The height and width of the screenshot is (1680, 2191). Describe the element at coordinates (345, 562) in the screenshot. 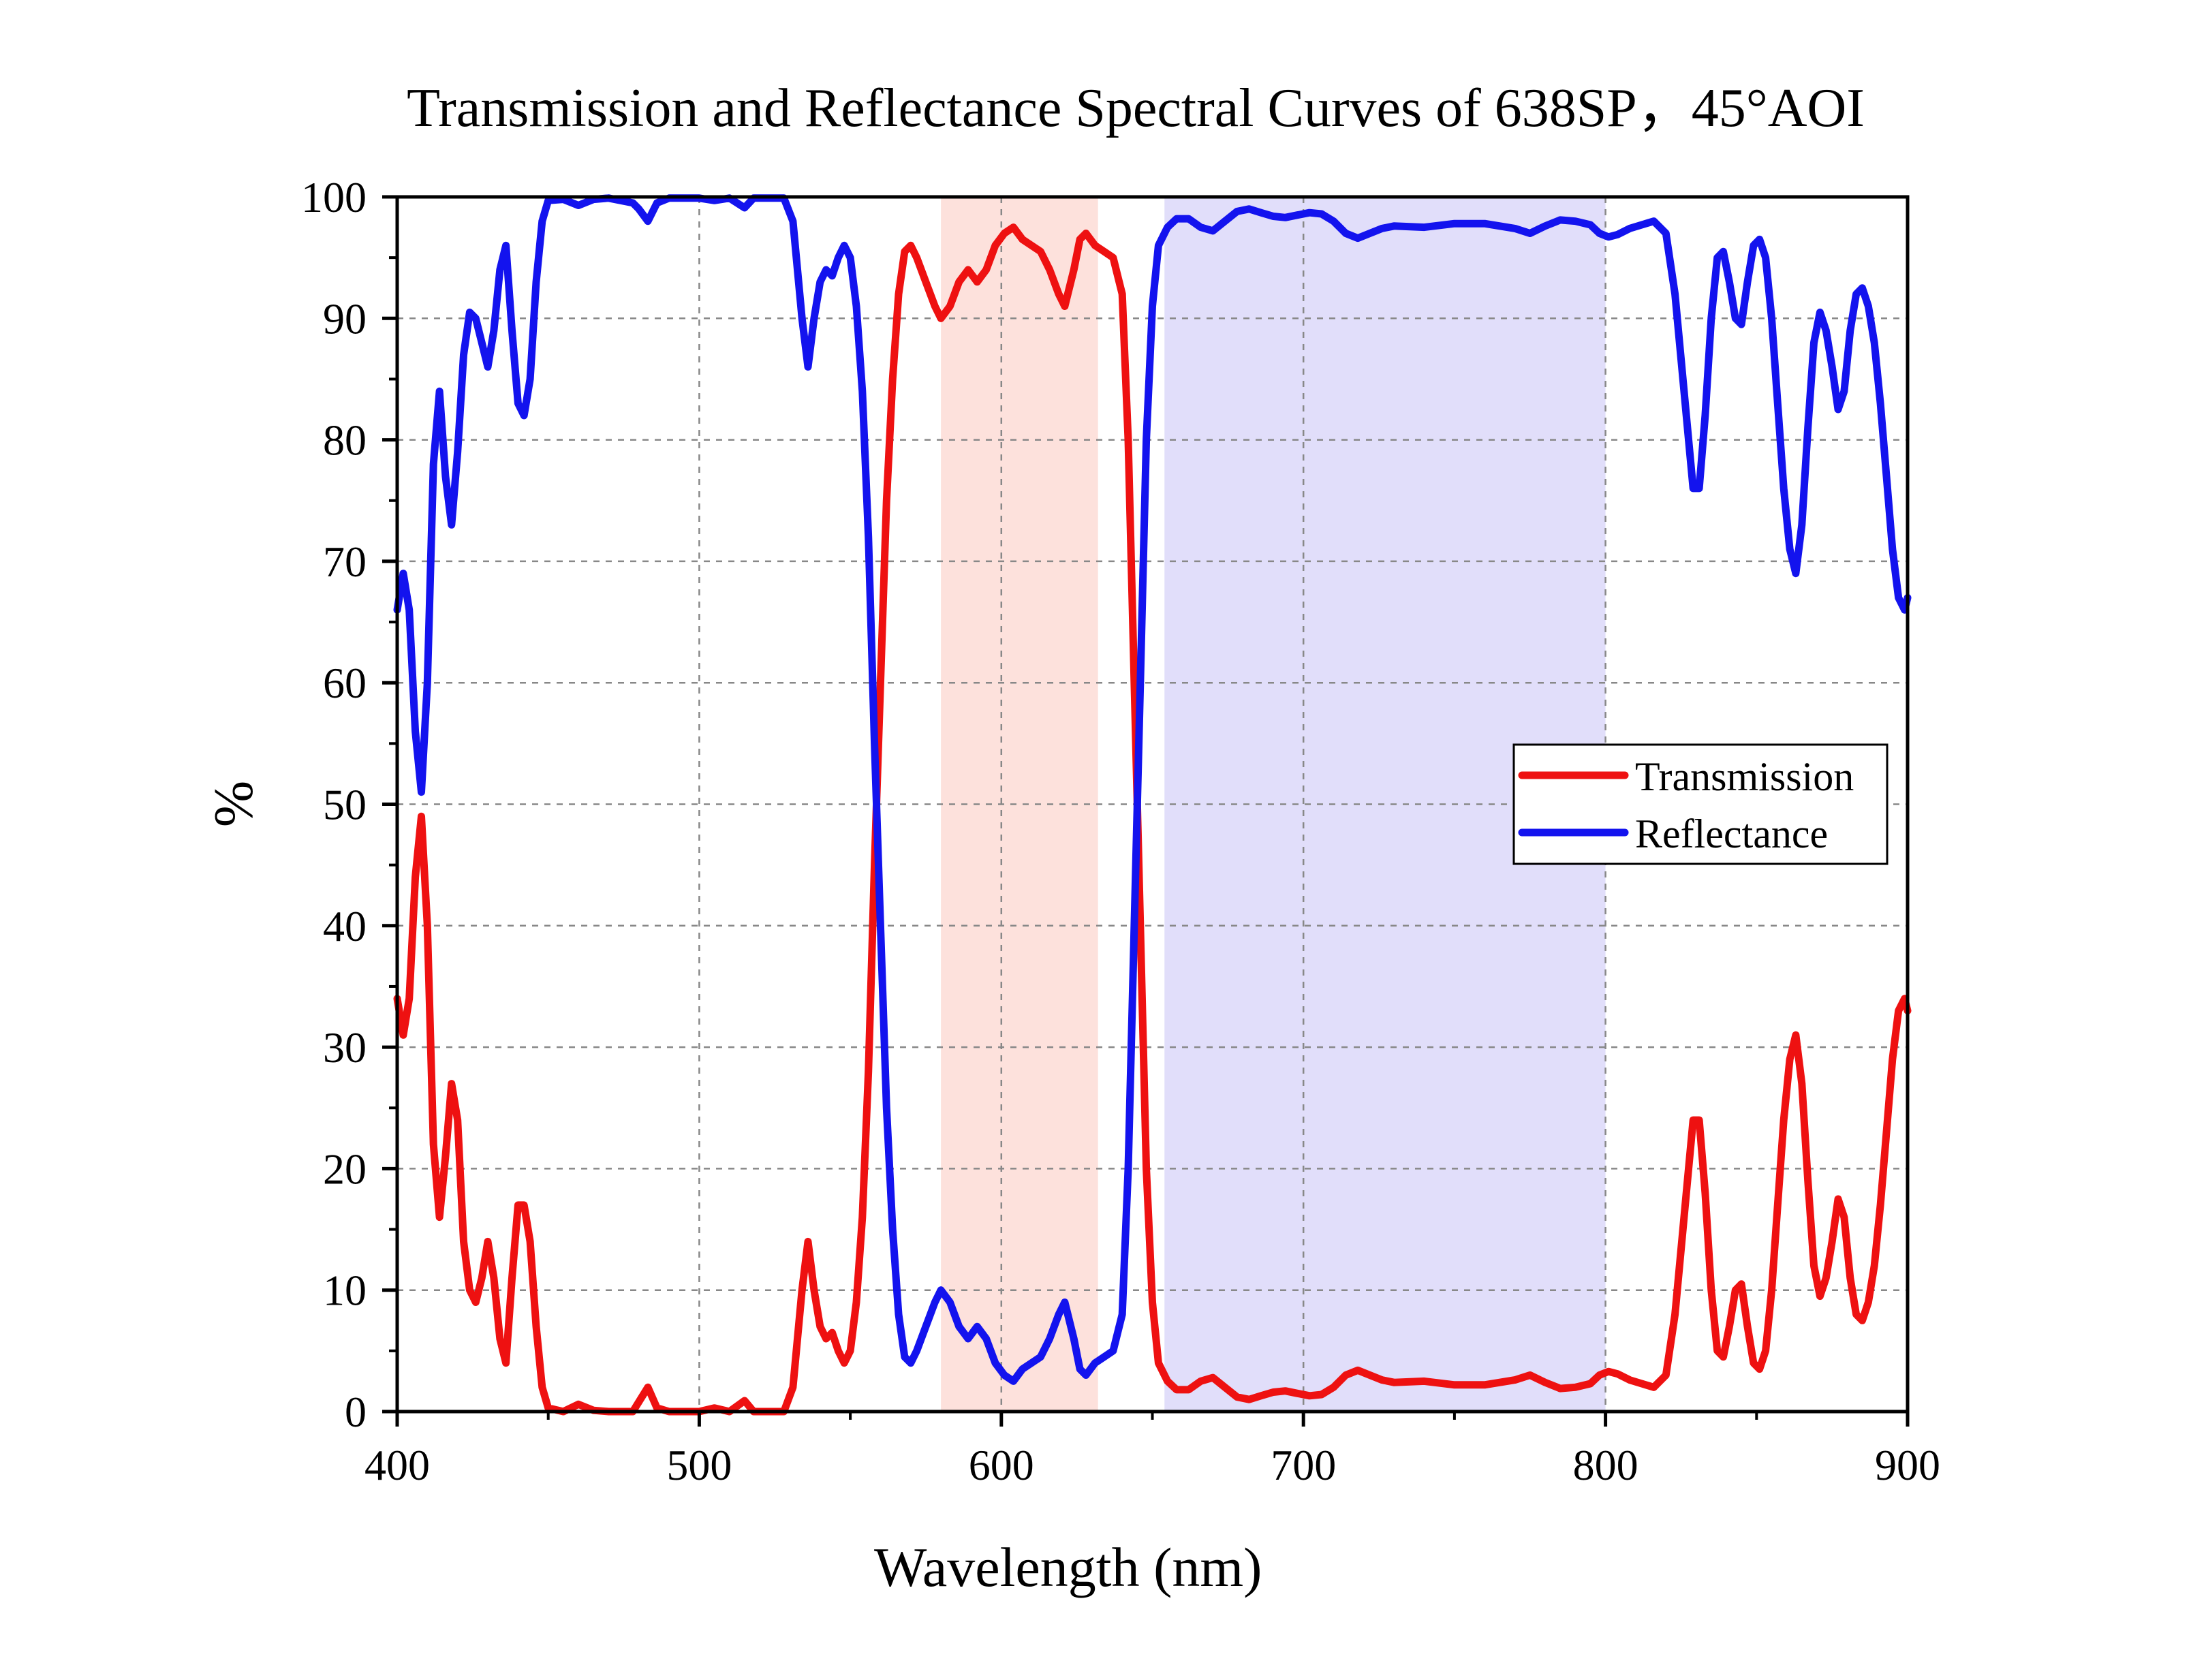

I see `y-tick-label: 70` at that location.